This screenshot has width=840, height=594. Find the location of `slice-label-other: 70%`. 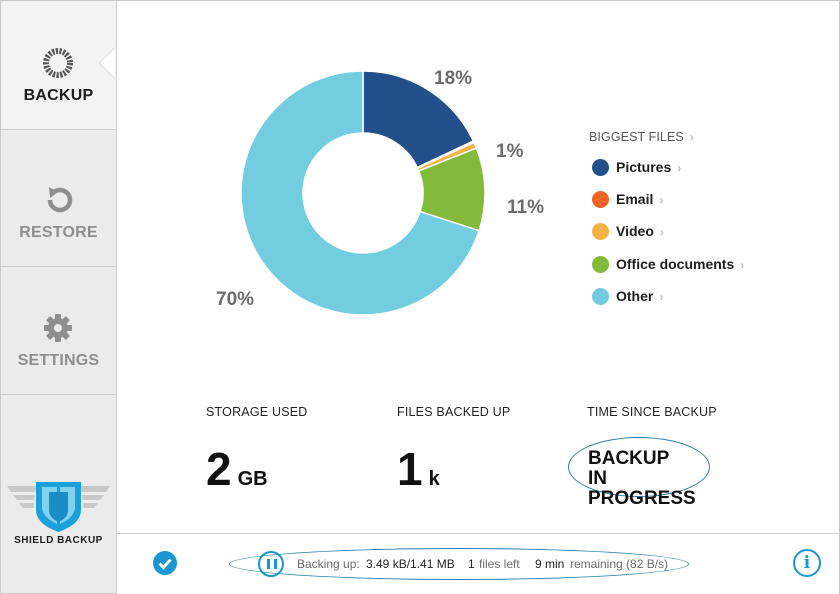

slice-label-other: 70% is located at coordinates (235, 299).